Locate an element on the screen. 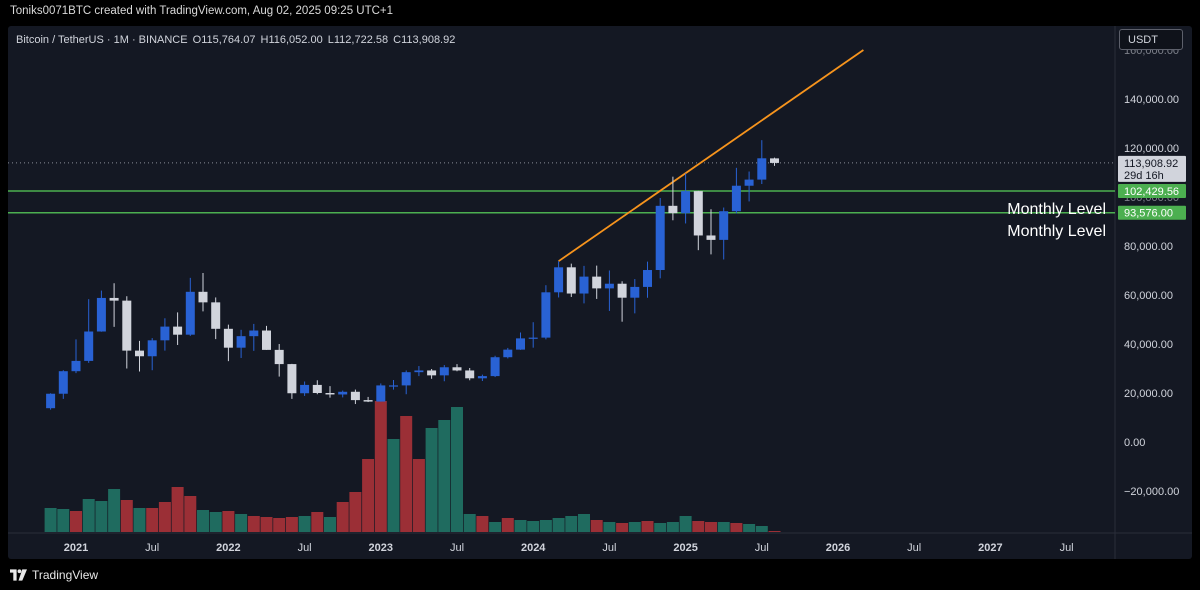 Image resolution: width=1200 pixels, height=590 pixels. horizontal-levels is located at coordinates (561, 188).